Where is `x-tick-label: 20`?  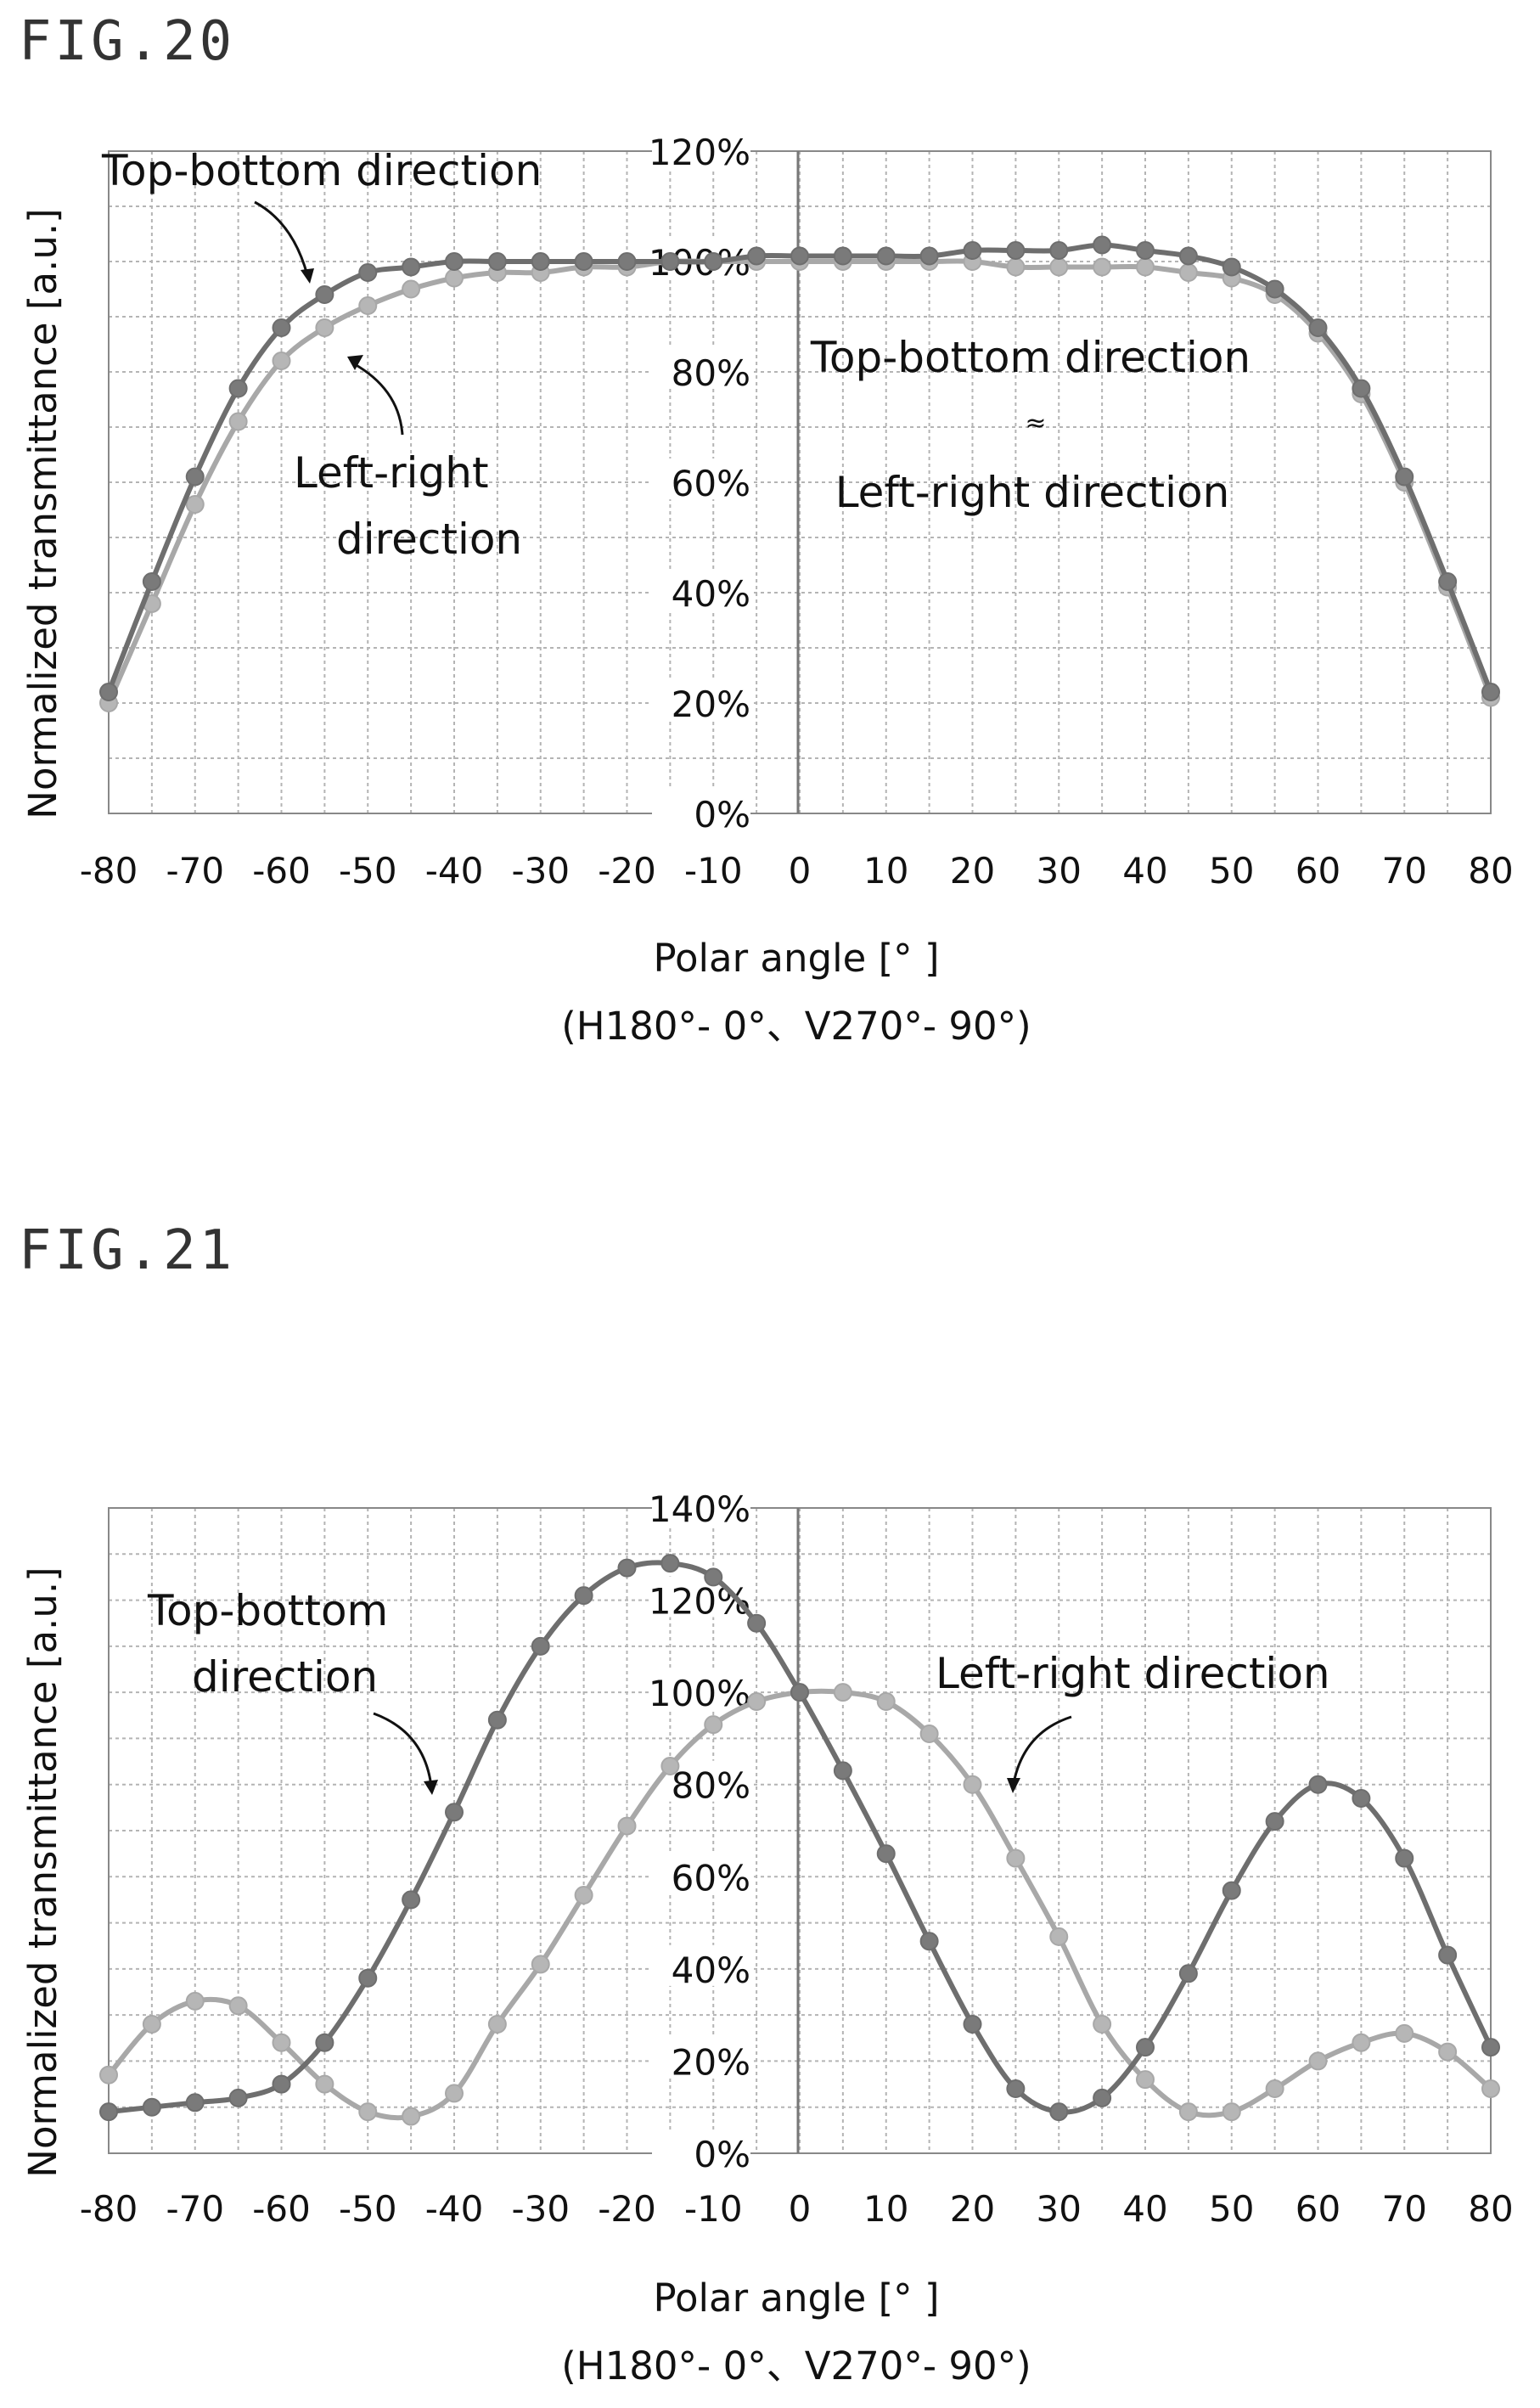
x-tick-label: 20 is located at coordinates (972, 871).